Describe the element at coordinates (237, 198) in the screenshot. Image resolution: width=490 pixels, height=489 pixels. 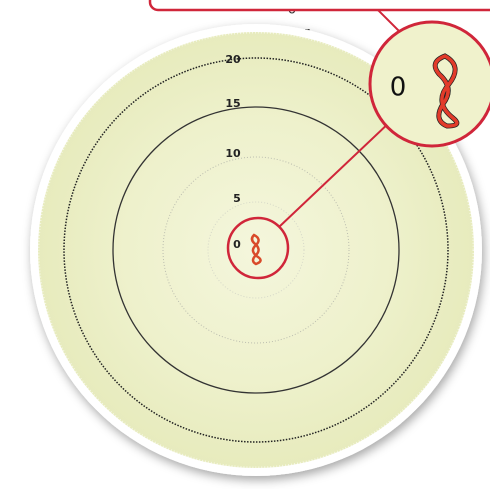
I see `ring-label: 5` at that location.